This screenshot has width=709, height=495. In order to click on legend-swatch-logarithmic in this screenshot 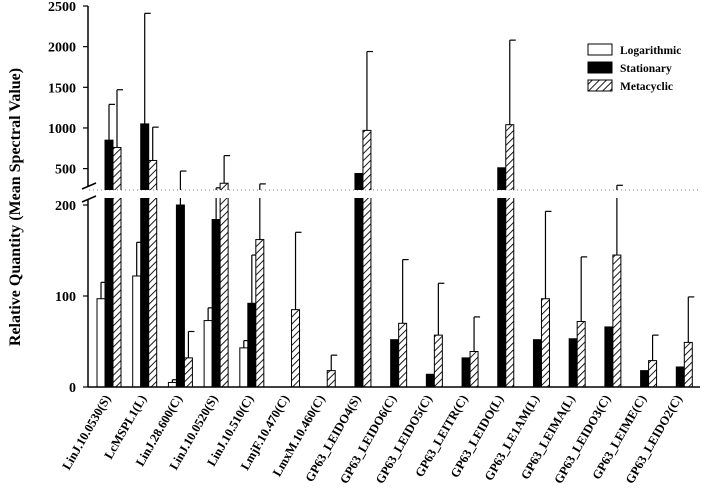, I will do `click(600, 49)`.